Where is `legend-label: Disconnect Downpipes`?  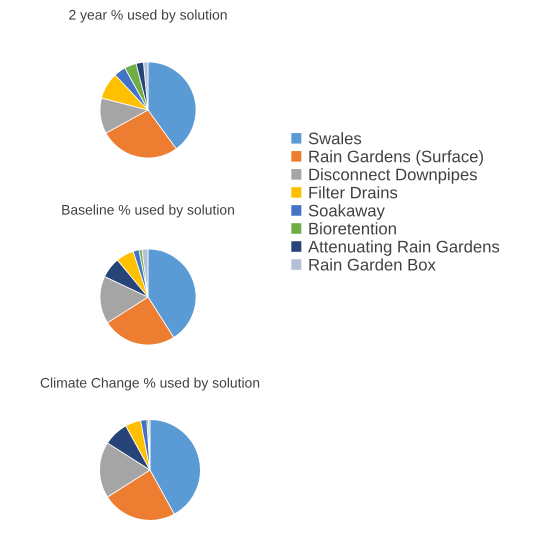 legend-label: Disconnect Downpipes is located at coordinates (393, 176).